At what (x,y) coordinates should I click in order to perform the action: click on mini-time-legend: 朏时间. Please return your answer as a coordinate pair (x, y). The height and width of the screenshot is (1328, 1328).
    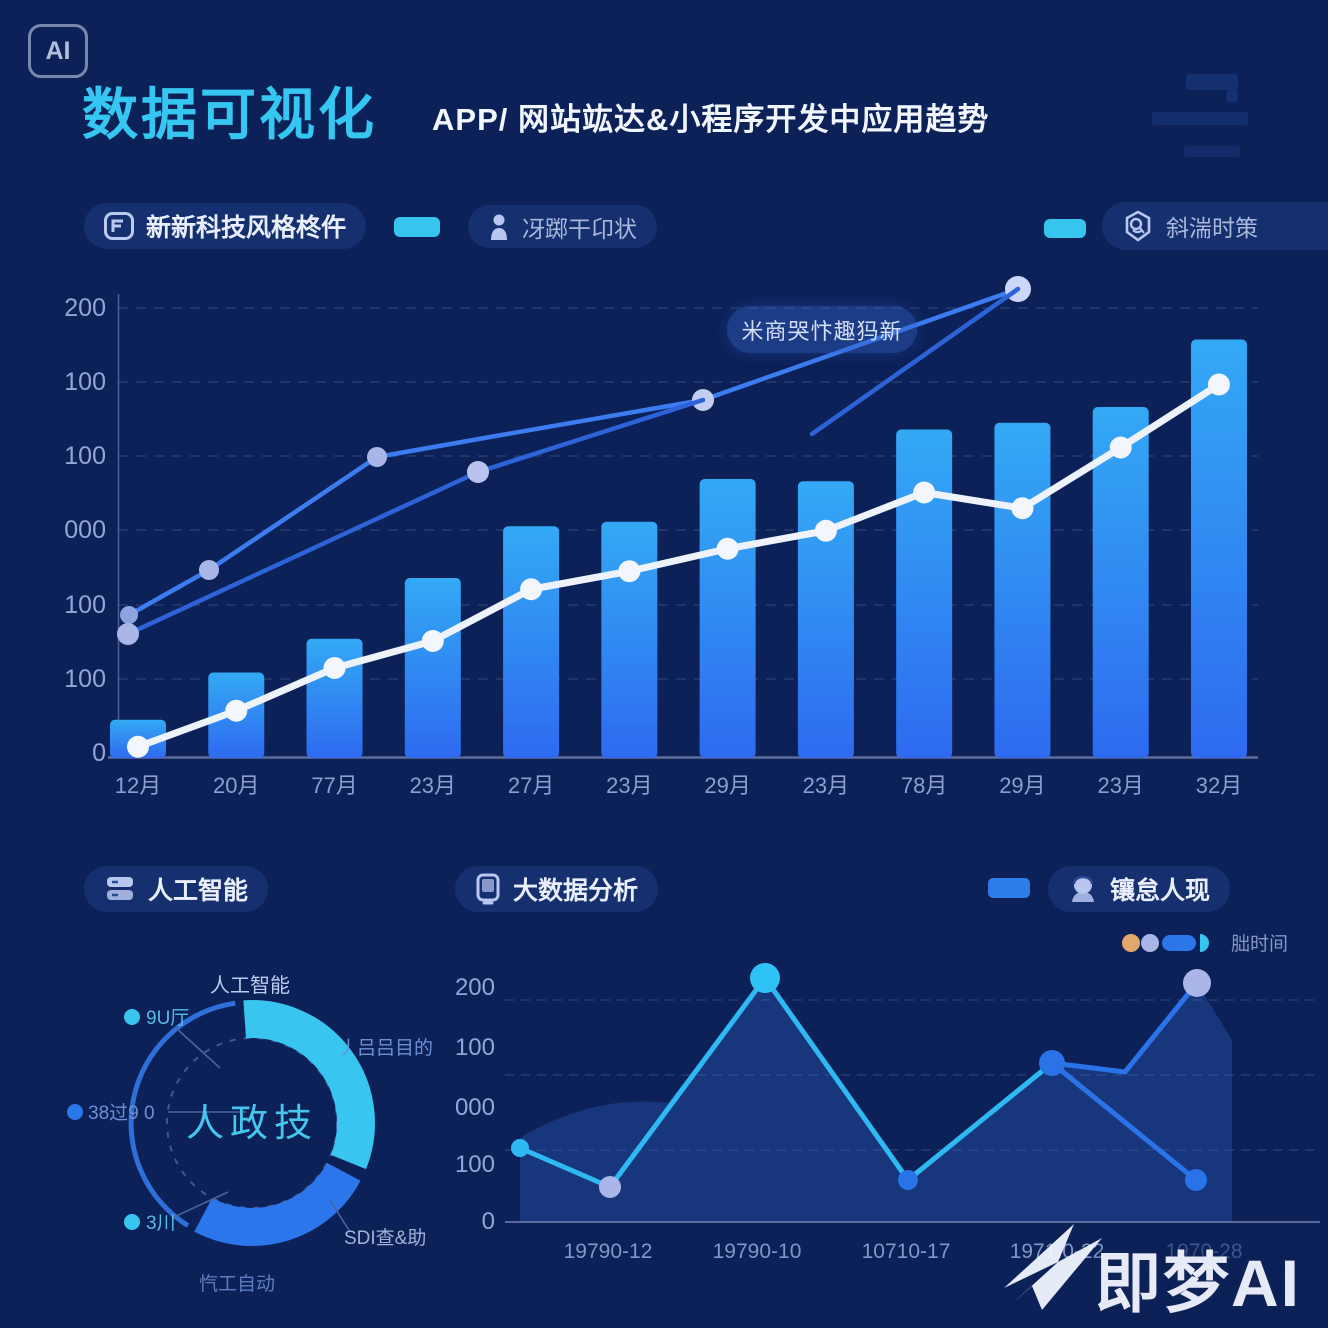
    Looking at the image, I should click on (1204, 942).